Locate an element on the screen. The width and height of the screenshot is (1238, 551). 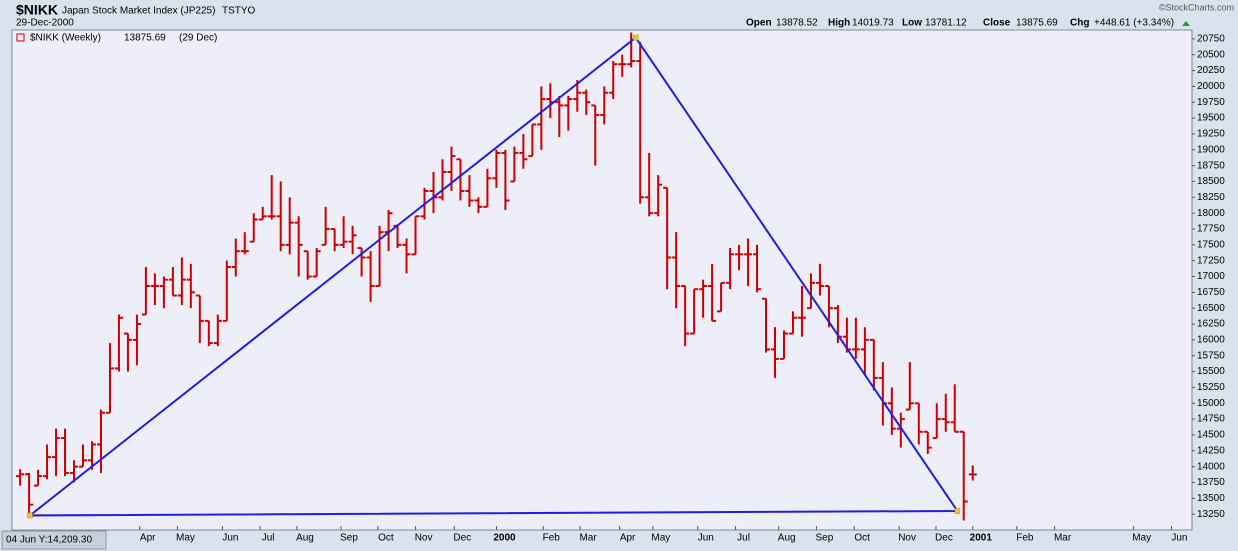
y-tick-label: 17250 is located at coordinates (1211, 260).